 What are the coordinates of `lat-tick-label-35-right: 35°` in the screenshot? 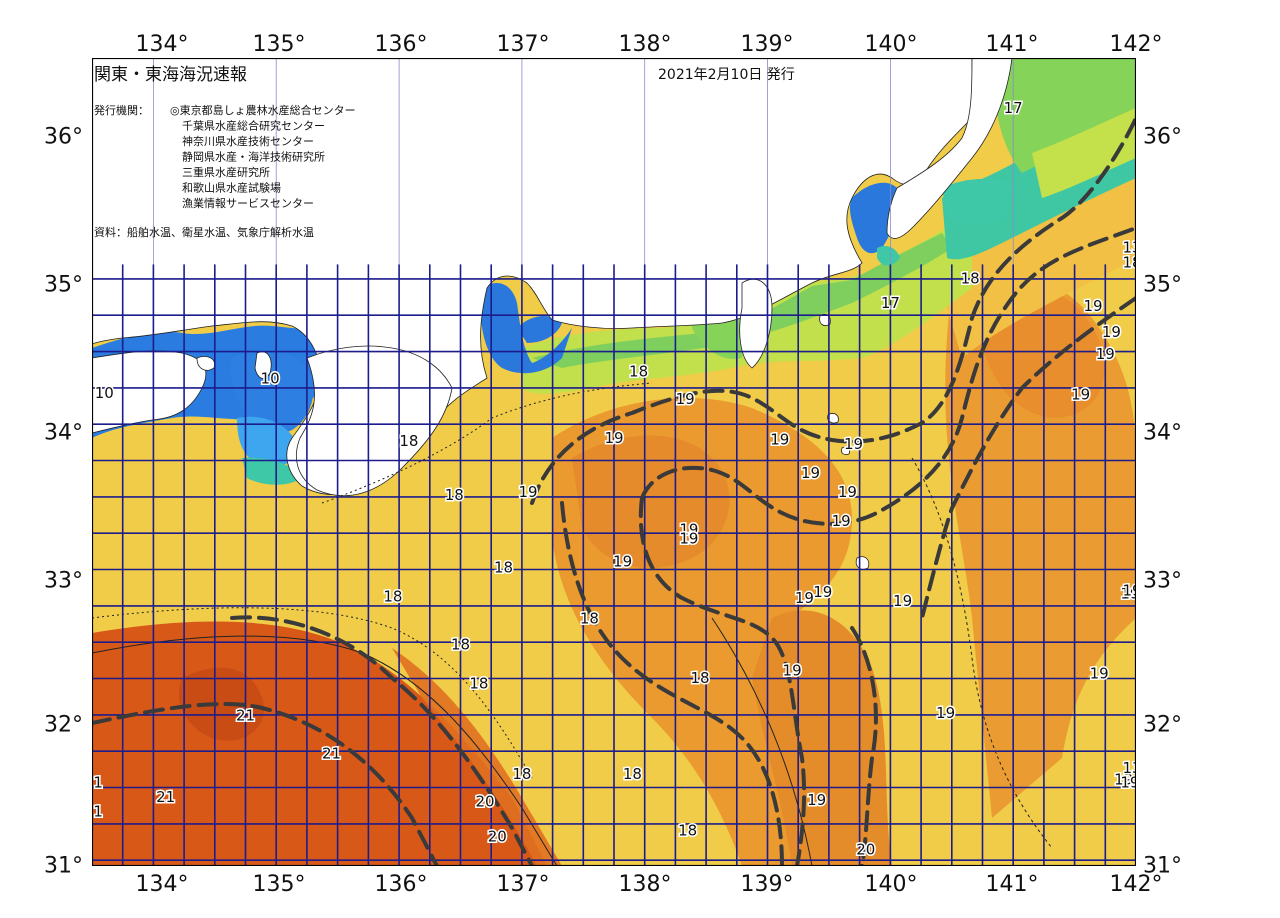 It's located at (1162, 285).